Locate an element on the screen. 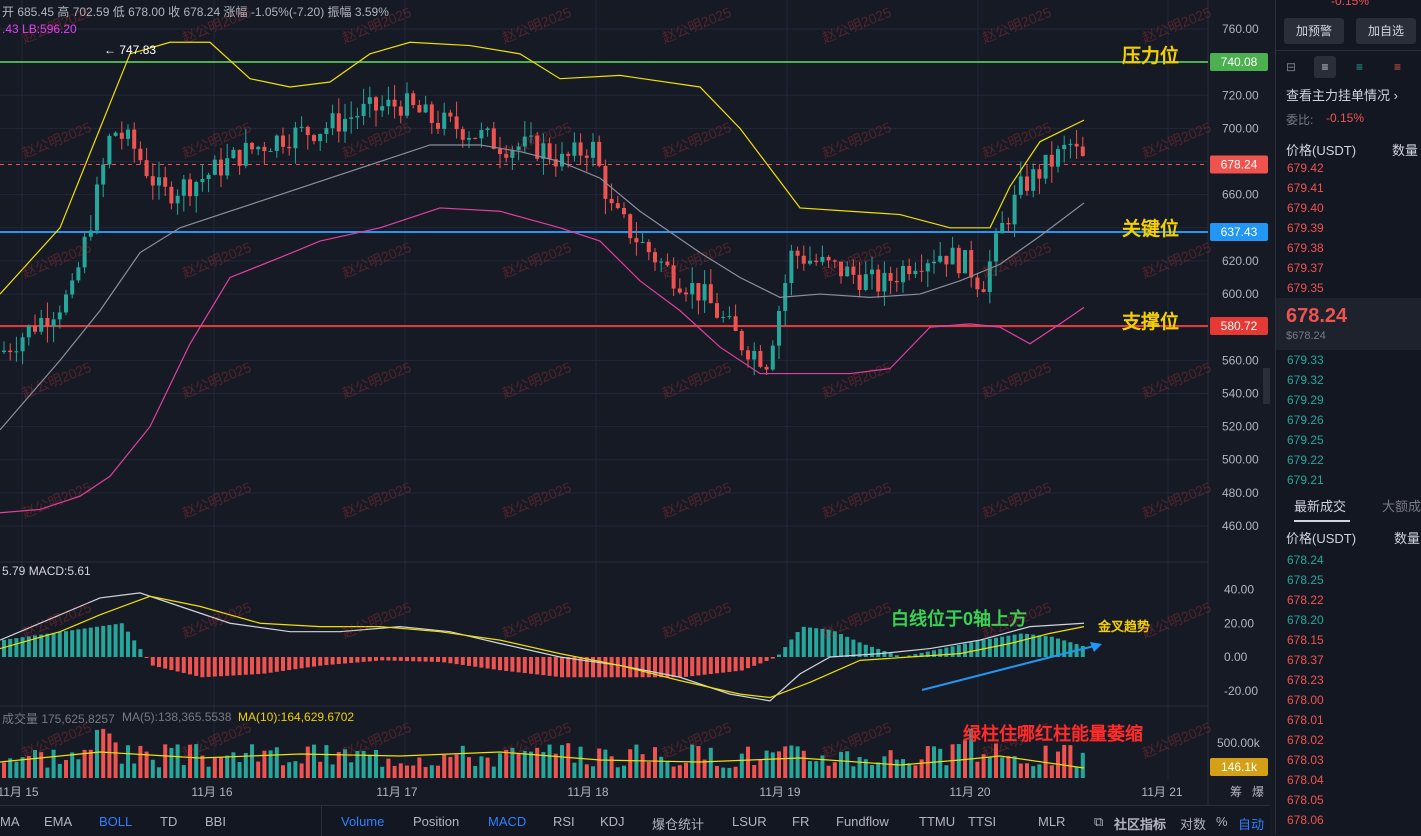  ask-row: 679.40 is located at coordinates (1305, 208).